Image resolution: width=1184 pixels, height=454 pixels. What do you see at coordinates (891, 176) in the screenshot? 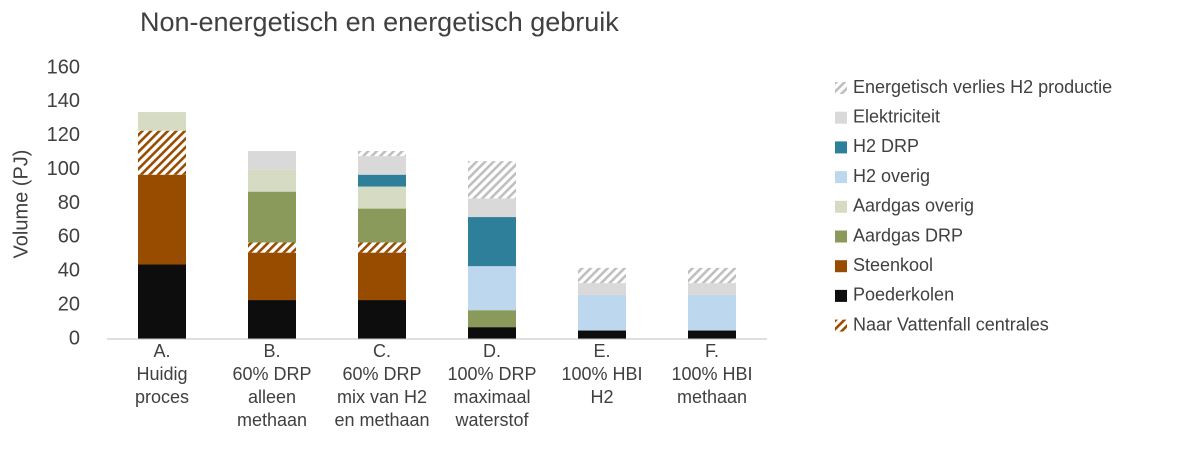
I see `legend-label: H2 overig` at bounding box center [891, 176].